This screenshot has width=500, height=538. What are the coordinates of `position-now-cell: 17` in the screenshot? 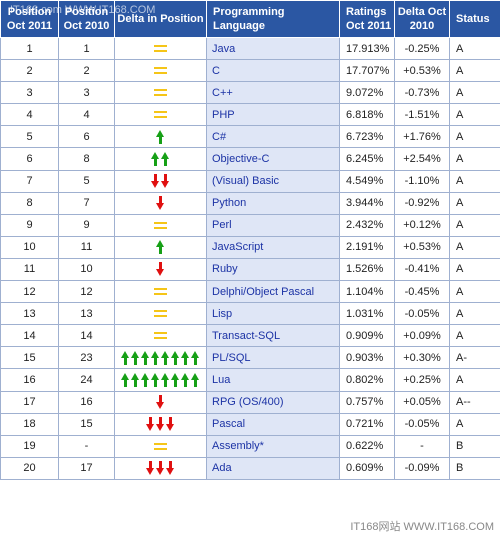 It's located at (29, 402).